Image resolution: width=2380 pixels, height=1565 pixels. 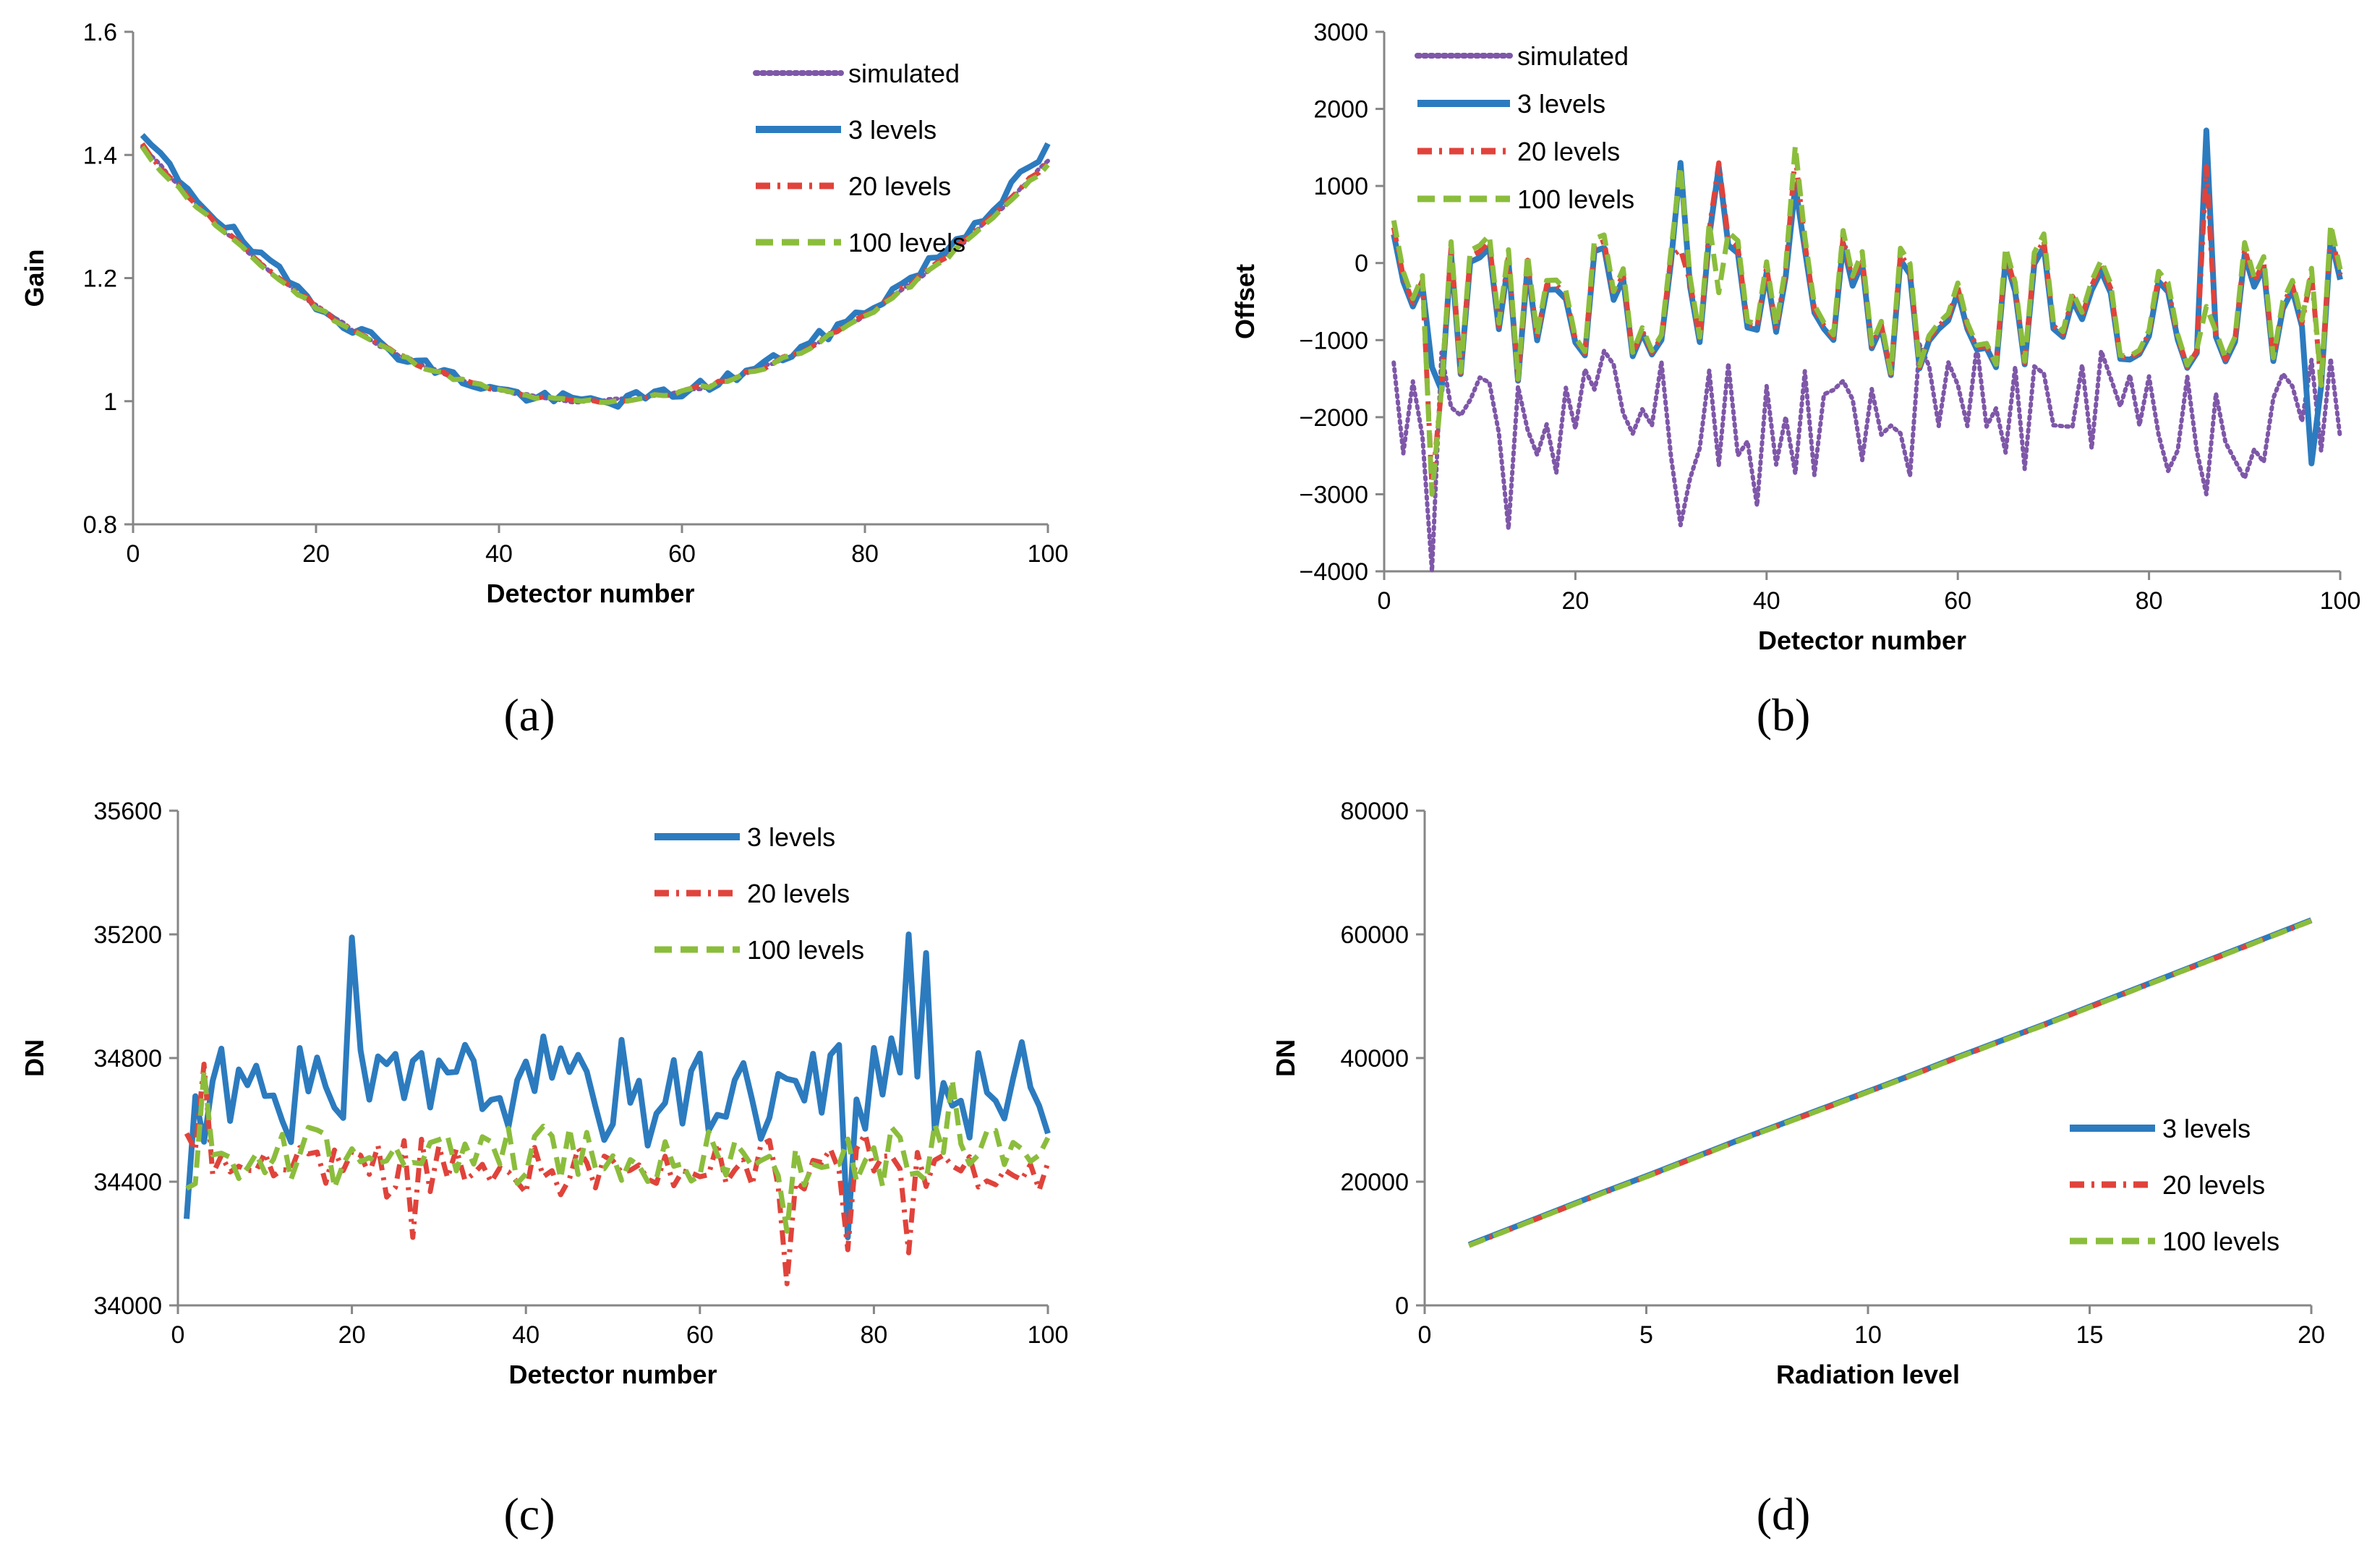 What do you see at coordinates (110, 402) in the screenshot?
I see `y-tick-label: 1` at bounding box center [110, 402].